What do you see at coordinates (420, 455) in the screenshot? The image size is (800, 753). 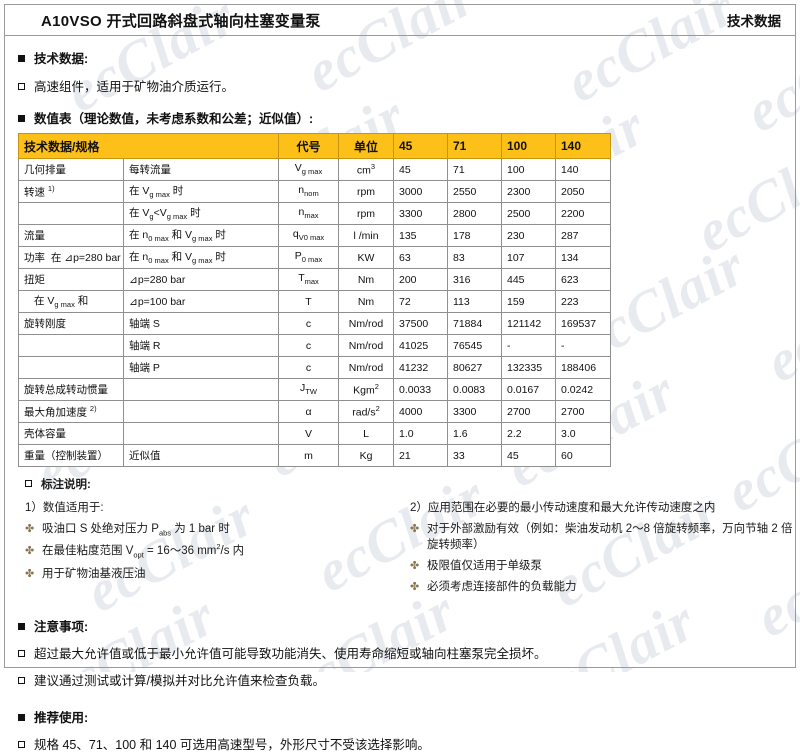 I see `row-value-45: 21` at bounding box center [420, 455].